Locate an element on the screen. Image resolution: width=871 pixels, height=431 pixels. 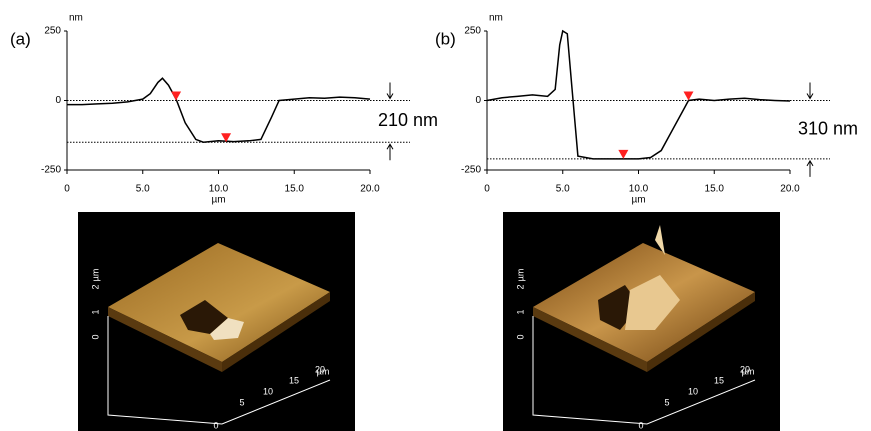
annotation: 210 nm is located at coordinates (408, 120).